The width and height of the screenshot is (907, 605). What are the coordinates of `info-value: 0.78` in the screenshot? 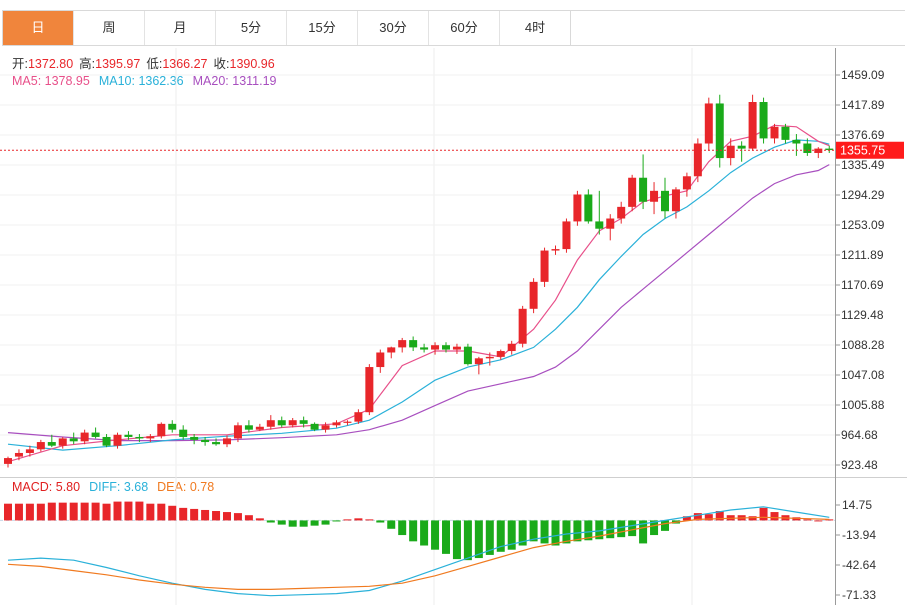 It's located at (202, 487).